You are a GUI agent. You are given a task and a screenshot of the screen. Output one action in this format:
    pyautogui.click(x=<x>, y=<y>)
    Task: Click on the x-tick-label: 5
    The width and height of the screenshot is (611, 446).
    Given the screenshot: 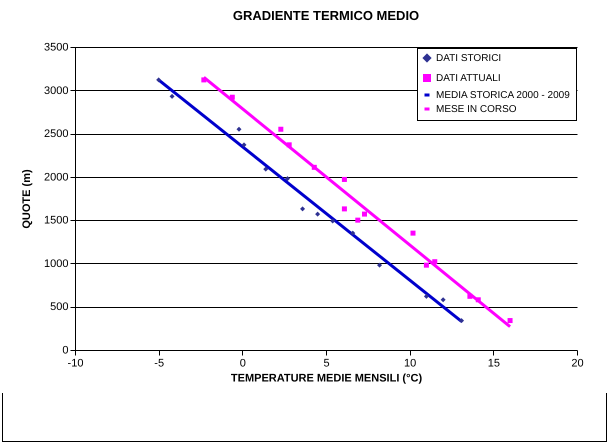 What is the action you would take?
    pyautogui.click(x=326, y=364)
    